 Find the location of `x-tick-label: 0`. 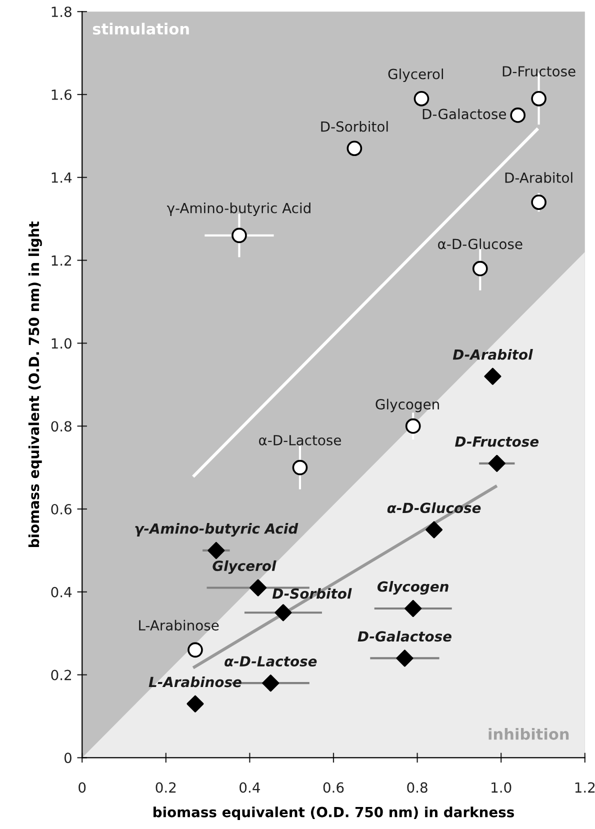

x-tick-label: 0 is located at coordinates (82, 787).